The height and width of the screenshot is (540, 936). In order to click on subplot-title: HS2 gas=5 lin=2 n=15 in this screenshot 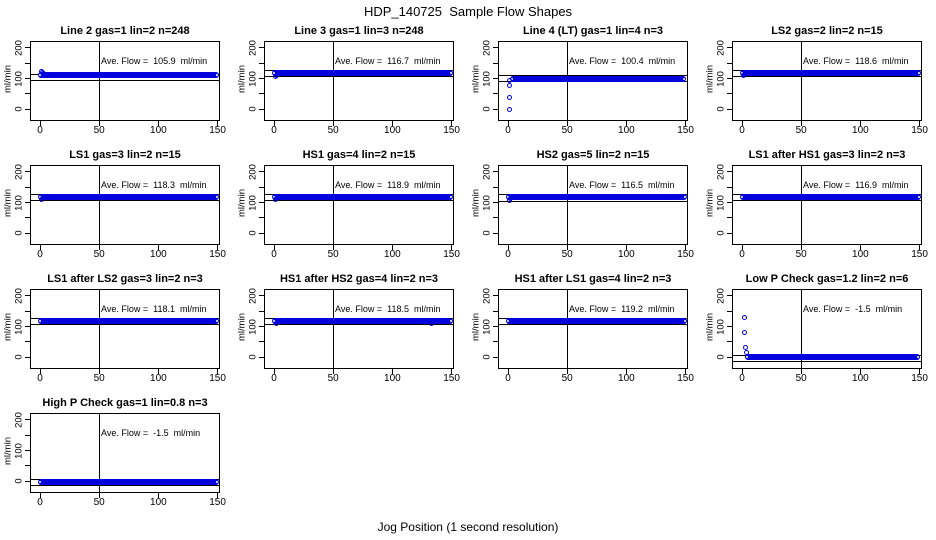, I will do `click(593, 155)`.